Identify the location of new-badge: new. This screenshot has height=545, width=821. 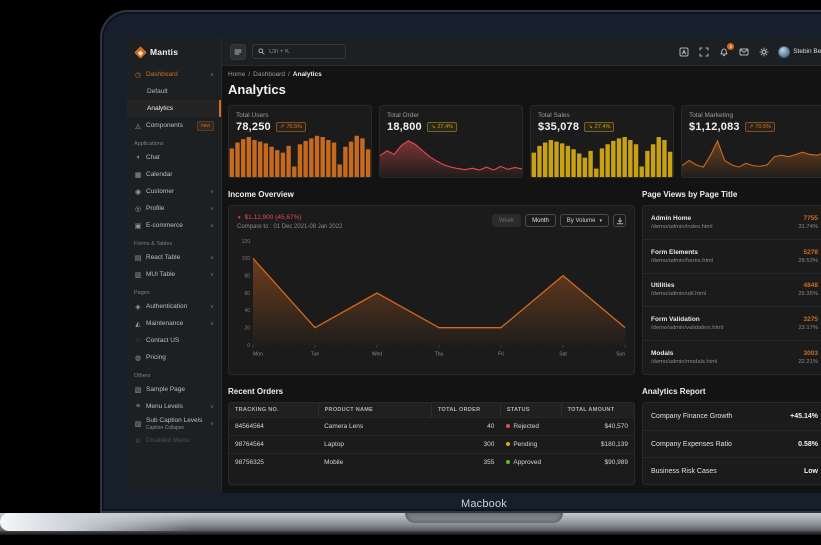
(205, 125).